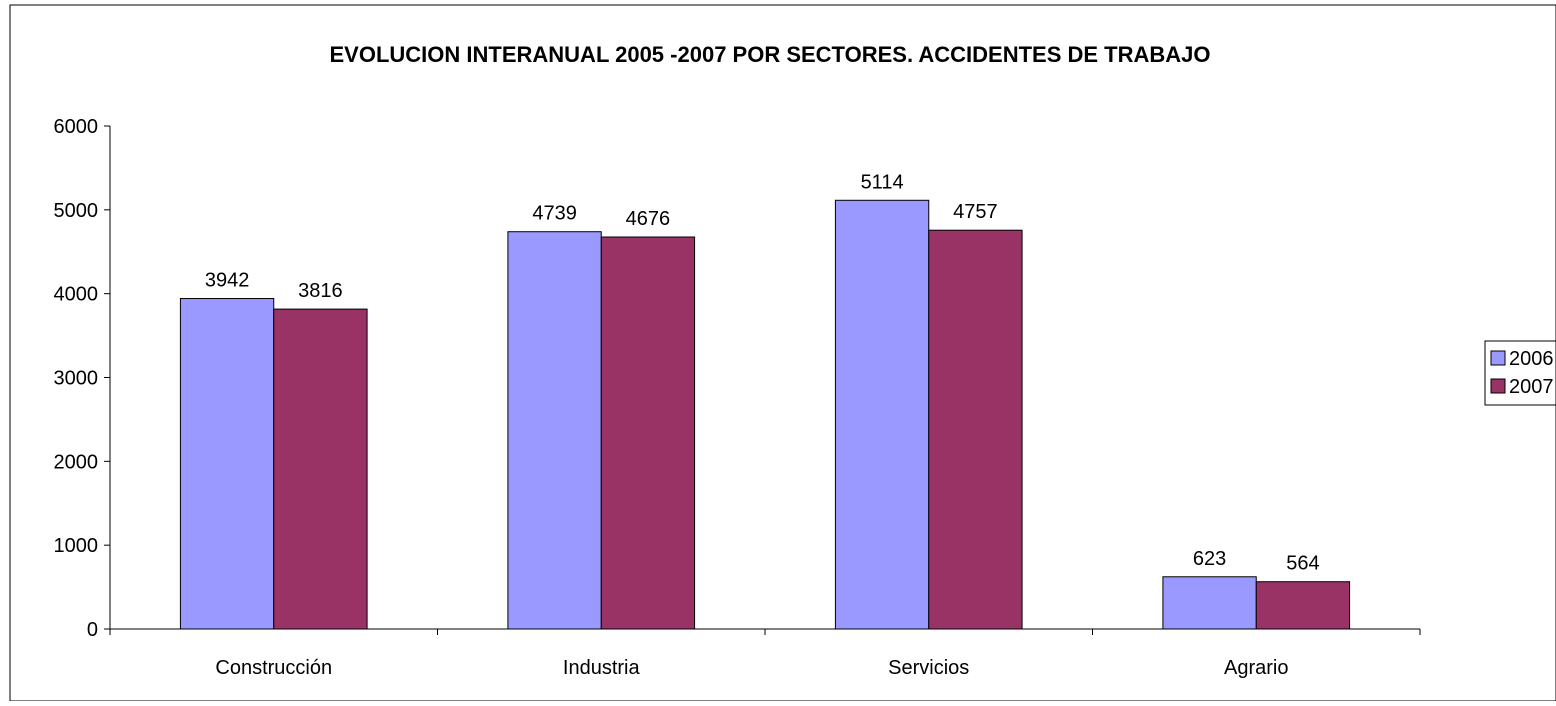 The width and height of the screenshot is (1556, 706). What do you see at coordinates (602, 668) in the screenshot?
I see `x-tick-label: Industria` at bounding box center [602, 668].